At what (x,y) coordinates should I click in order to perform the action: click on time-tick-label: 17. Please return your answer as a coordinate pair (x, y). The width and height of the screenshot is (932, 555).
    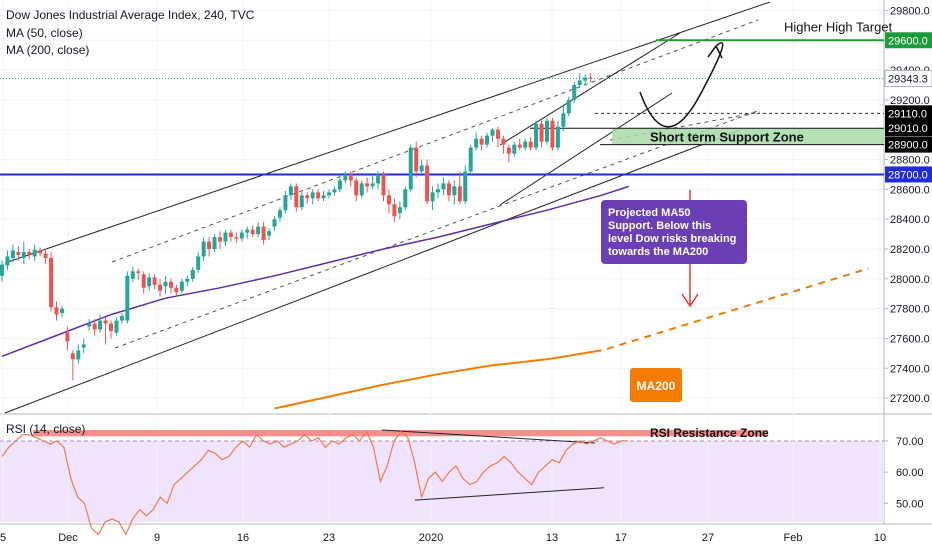
    Looking at the image, I should click on (621, 538).